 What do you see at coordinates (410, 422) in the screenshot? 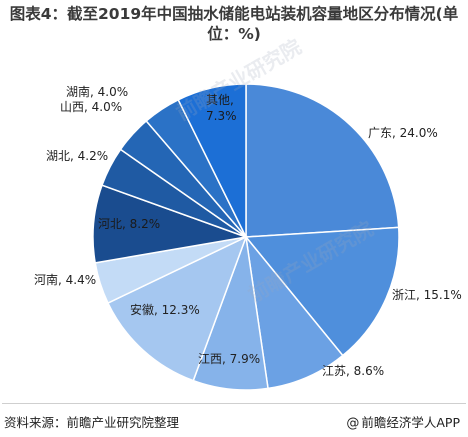
I see `brand-name: 前瞻经济学人APP` at bounding box center [410, 422].